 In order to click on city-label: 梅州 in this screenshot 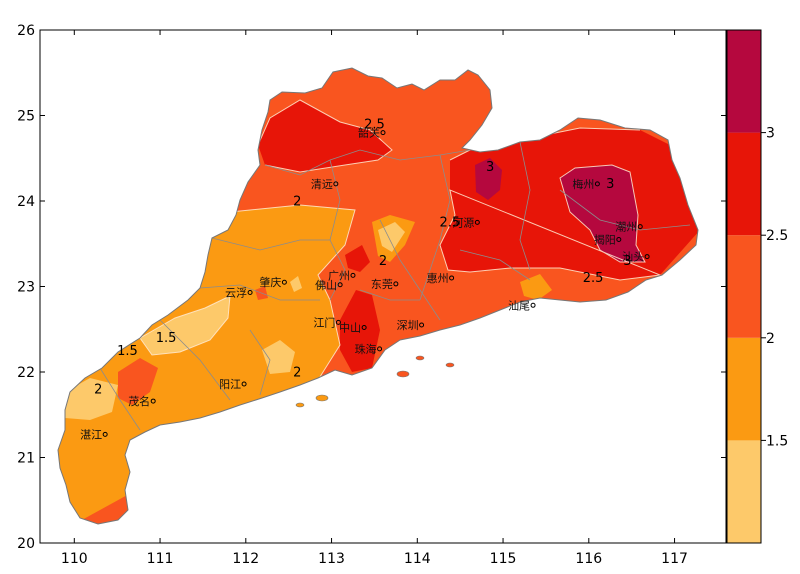, I will do `click(583, 184)`.